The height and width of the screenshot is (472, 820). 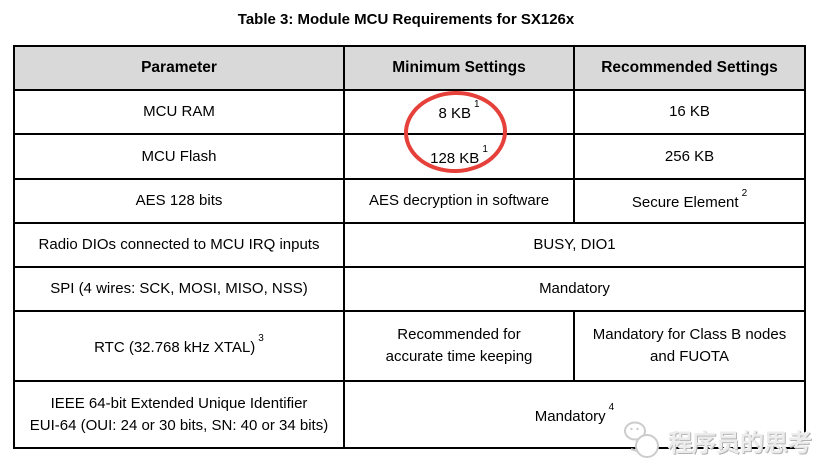 I want to click on cell-parameter: SPI (4 wires: SCK, MOSI, MISO, NSS), so click(x=179, y=289).